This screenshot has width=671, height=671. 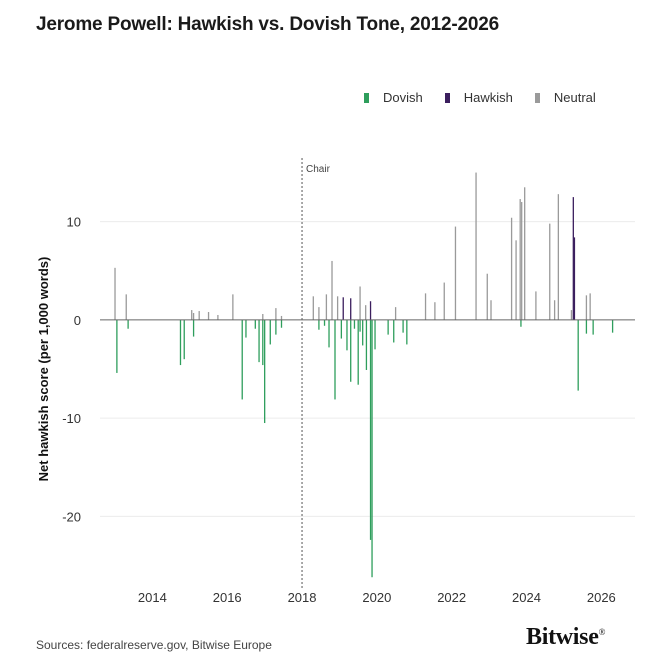 I want to click on x-tick-label: 2020, so click(x=376, y=597).